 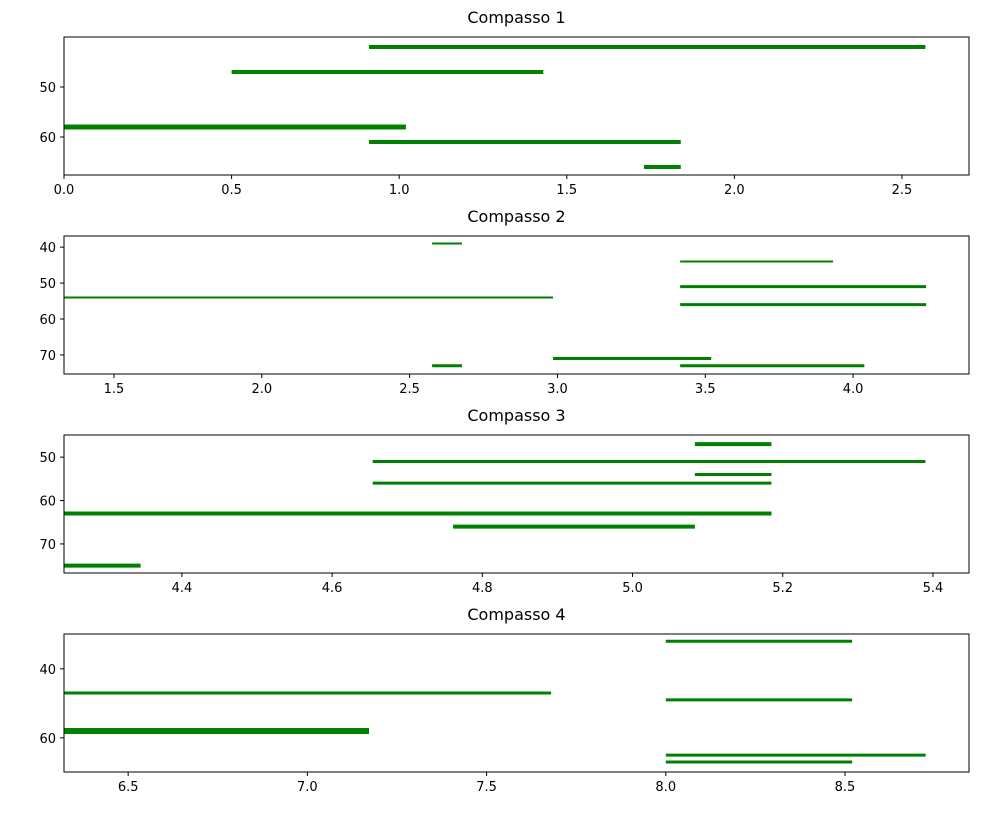 I want to click on x-tick-label: 5.2, so click(x=782, y=588).